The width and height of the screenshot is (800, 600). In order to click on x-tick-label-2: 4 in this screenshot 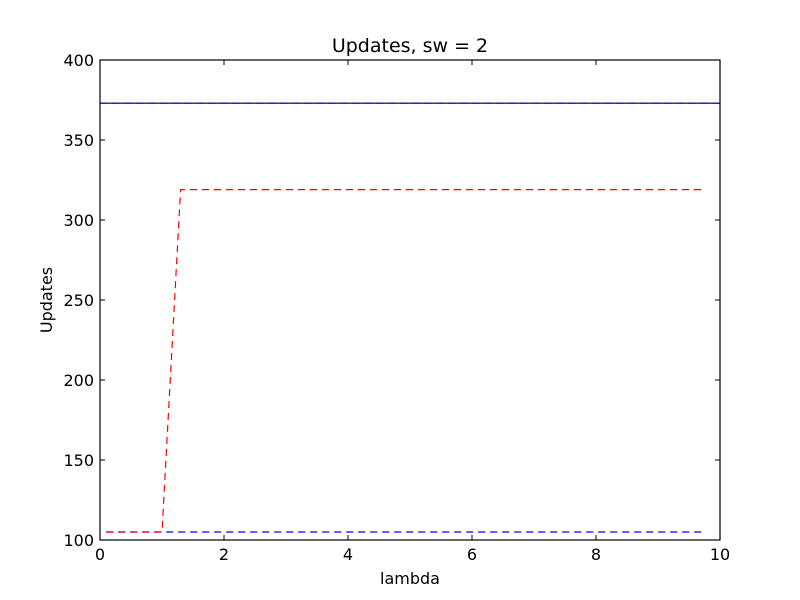, I will do `click(348, 554)`.